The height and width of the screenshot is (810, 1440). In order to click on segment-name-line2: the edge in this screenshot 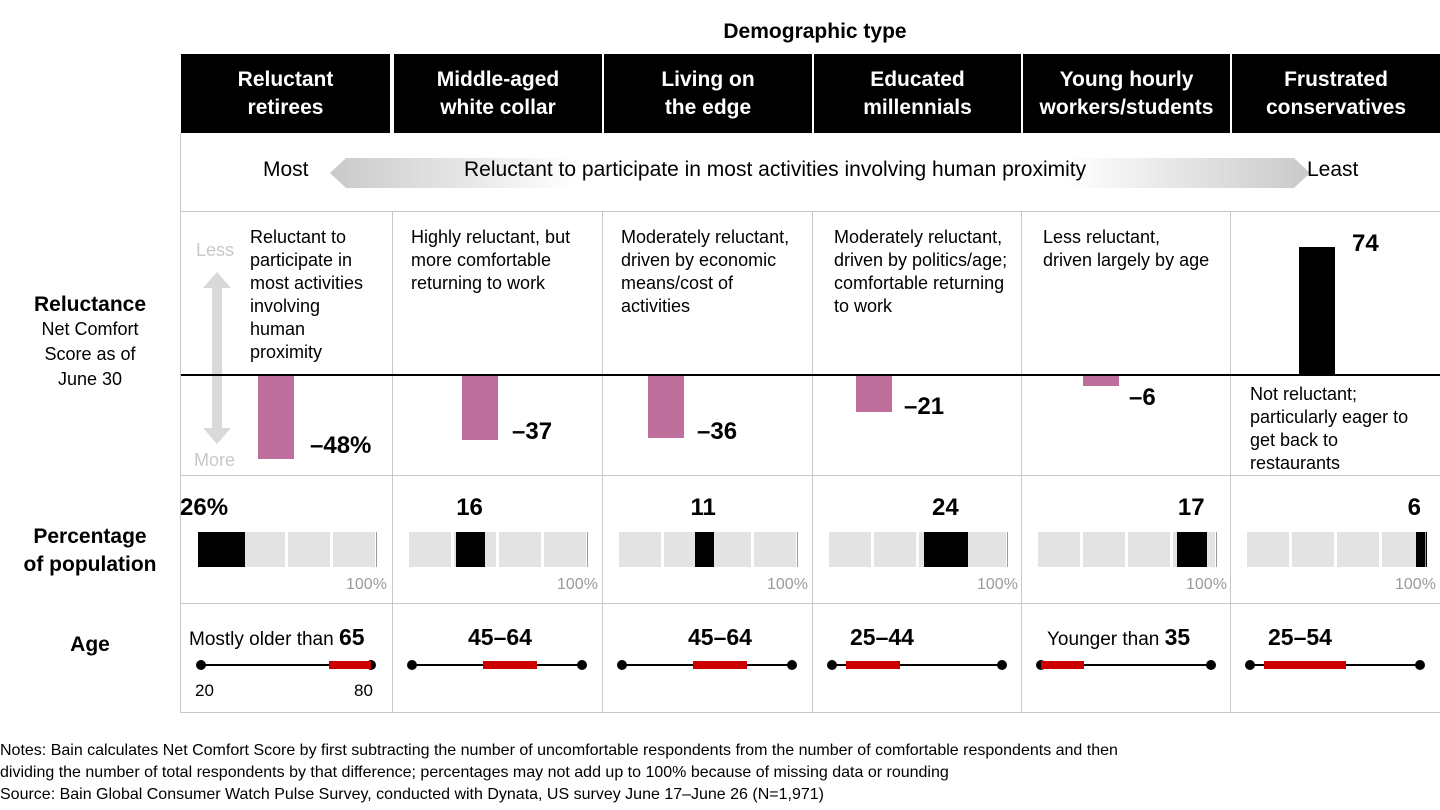, I will do `click(708, 107)`.